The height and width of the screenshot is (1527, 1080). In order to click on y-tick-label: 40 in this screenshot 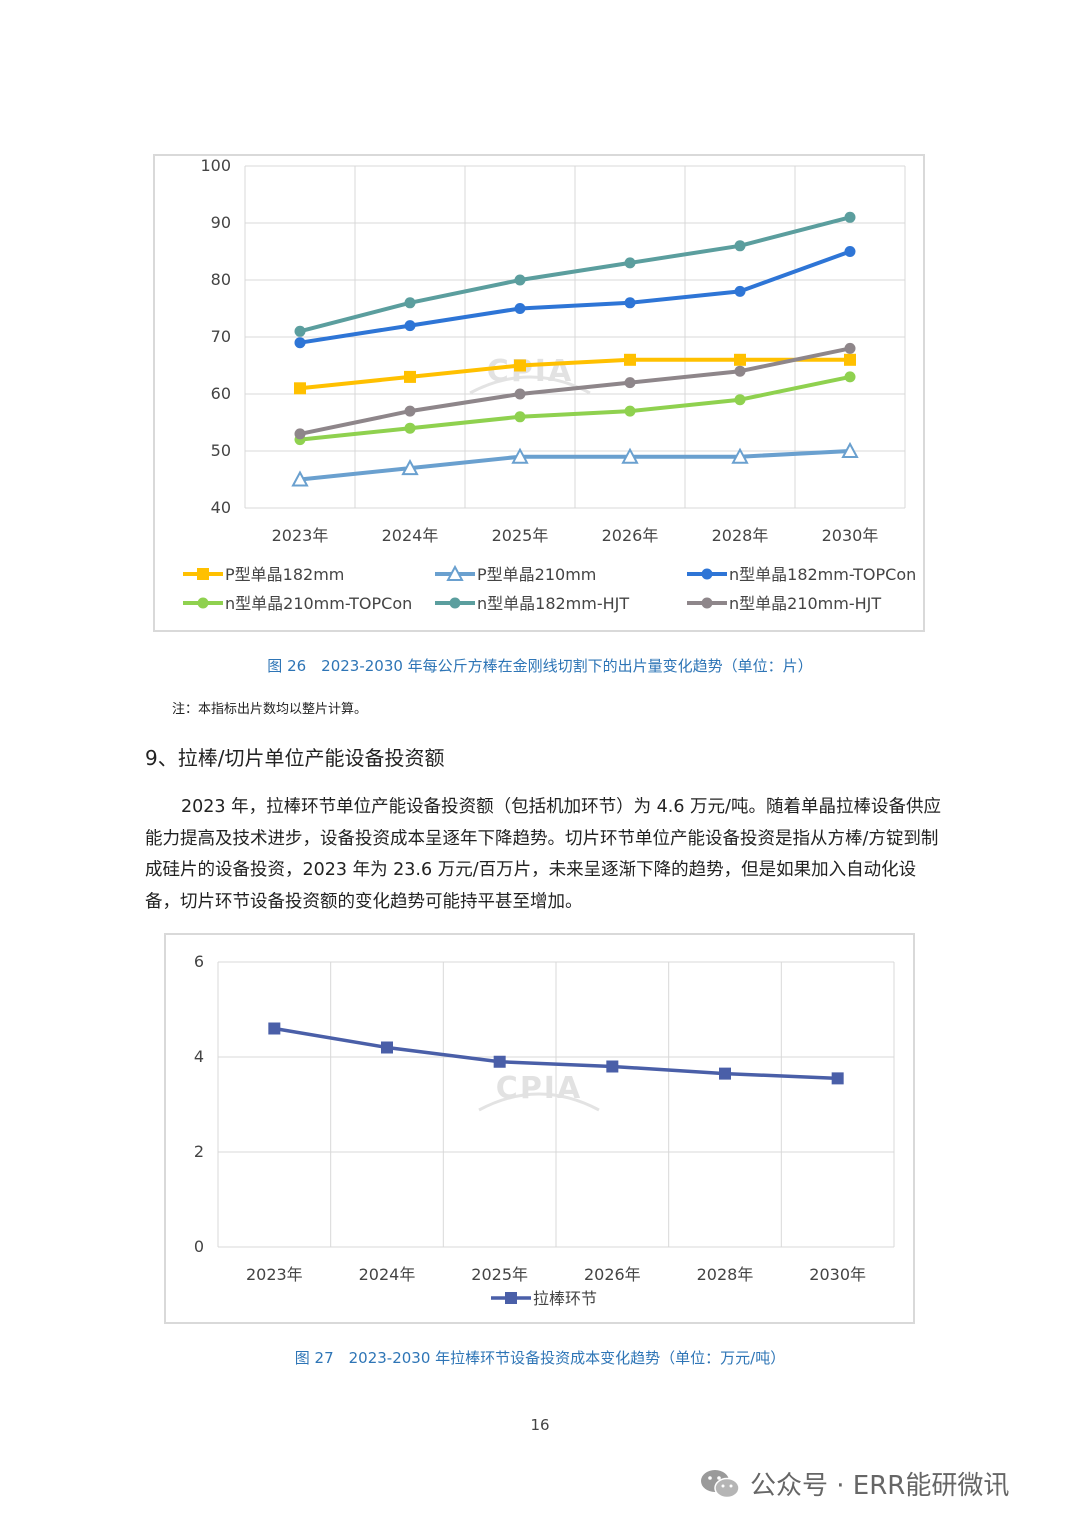, I will do `click(221, 507)`.